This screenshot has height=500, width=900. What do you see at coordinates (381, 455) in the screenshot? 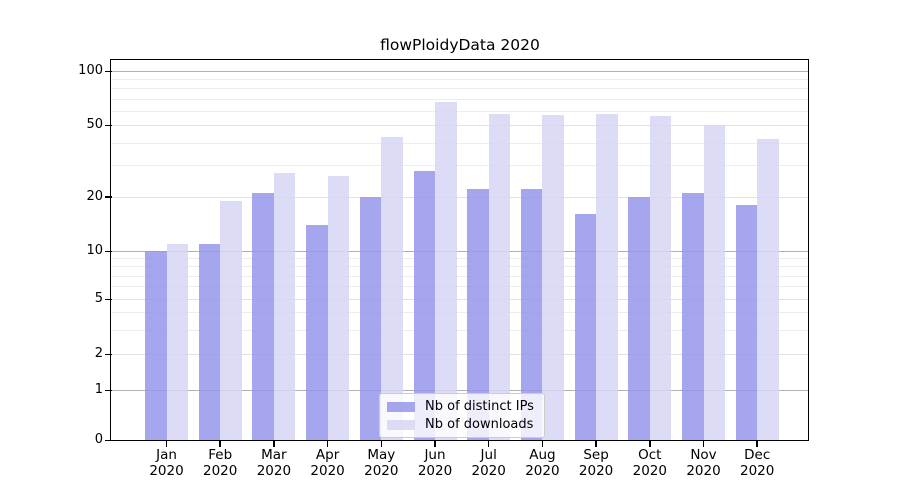
I see `x-tick-label-month: May` at bounding box center [381, 455].